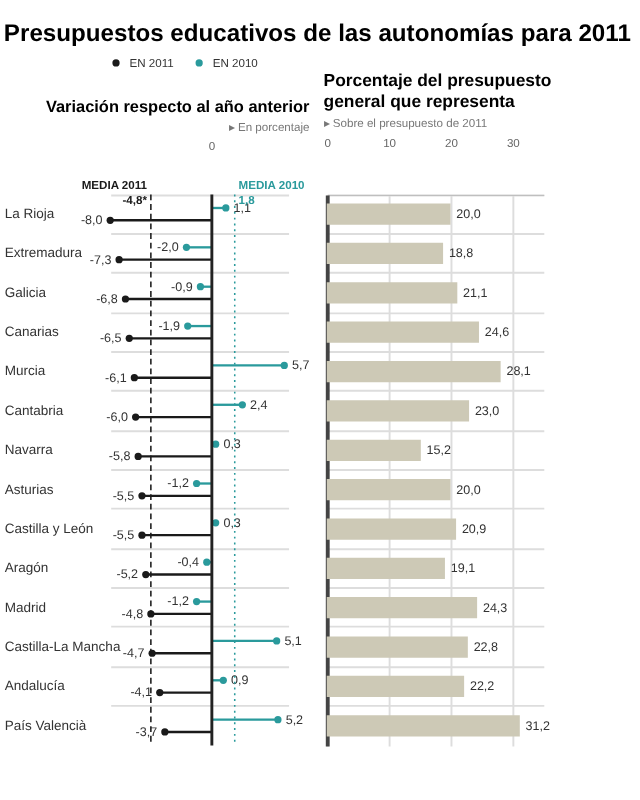  I want to click on chart-title: Porcentaje del presupuesto general que representa, so click(437, 91).